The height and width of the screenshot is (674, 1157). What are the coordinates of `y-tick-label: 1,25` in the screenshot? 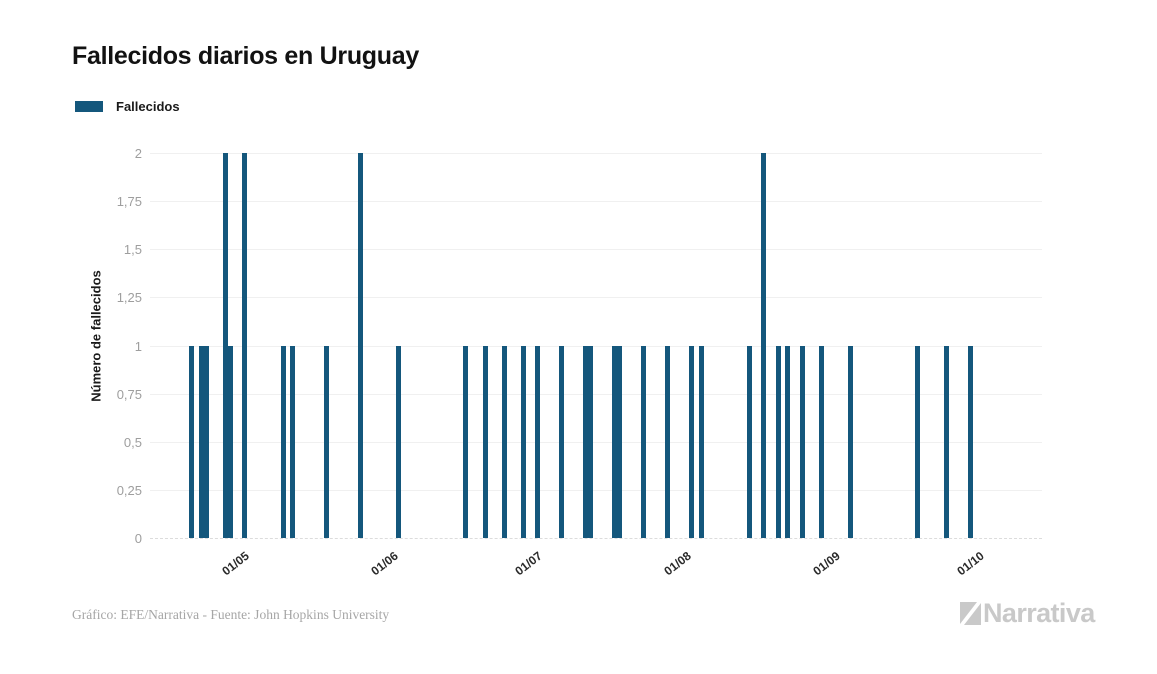 It's located at (129, 298).